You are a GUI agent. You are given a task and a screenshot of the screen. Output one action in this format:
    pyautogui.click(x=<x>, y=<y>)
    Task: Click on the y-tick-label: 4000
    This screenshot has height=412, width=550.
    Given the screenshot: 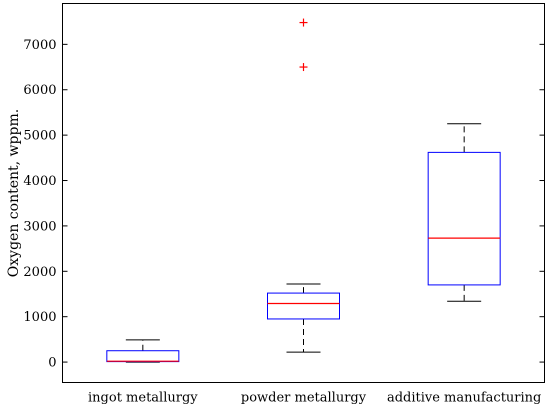 What is the action you would take?
    pyautogui.click(x=39, y=181)
    